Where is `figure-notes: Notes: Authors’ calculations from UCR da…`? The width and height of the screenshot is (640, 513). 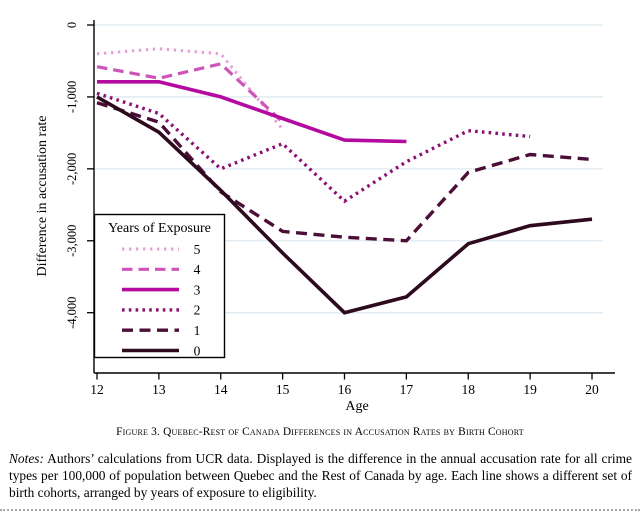
figure-notes: Notes: Authors’ calculations from UCR da… is located at coordinates (320, 475).